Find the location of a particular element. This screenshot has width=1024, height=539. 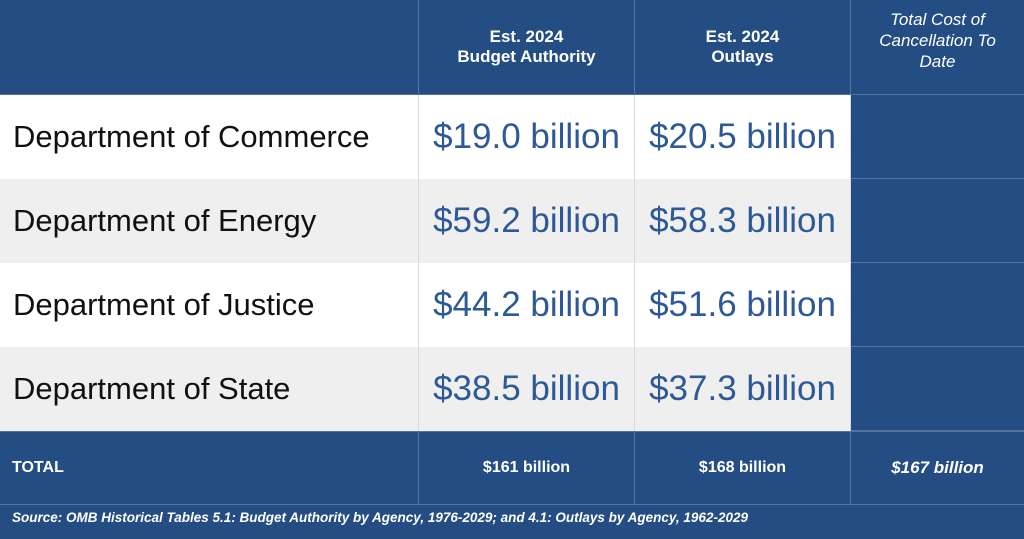

table-row-name: Department of Justice is located at coordinates (209, 305).